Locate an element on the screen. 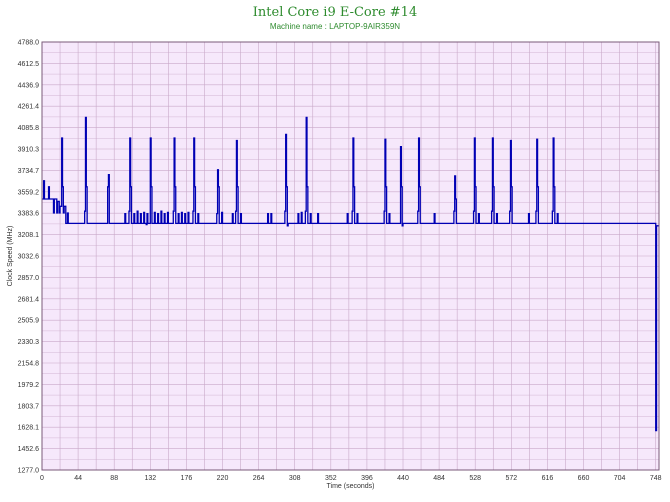  y-tick-label: 4788.0 is located at coordinates (29, 43).